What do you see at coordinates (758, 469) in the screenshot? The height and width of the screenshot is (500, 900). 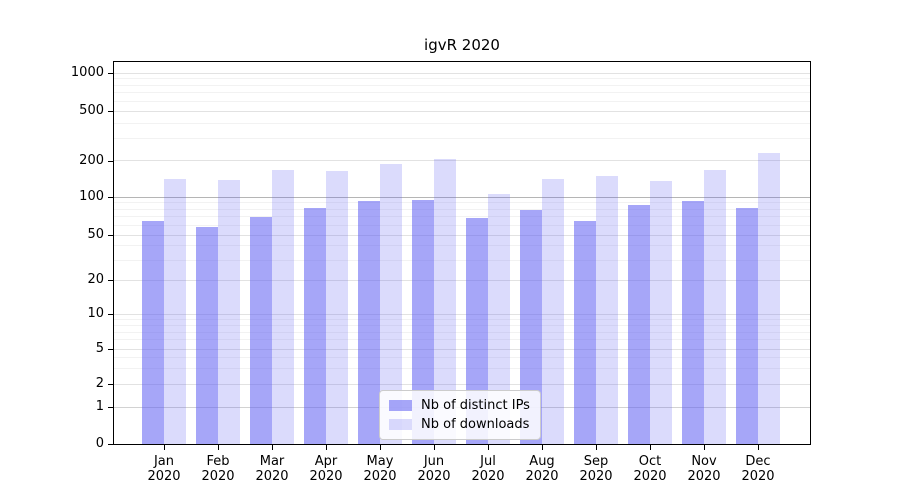 I see `x-tick-label-dec: Dec 2020` at bounding box center [758, 469].